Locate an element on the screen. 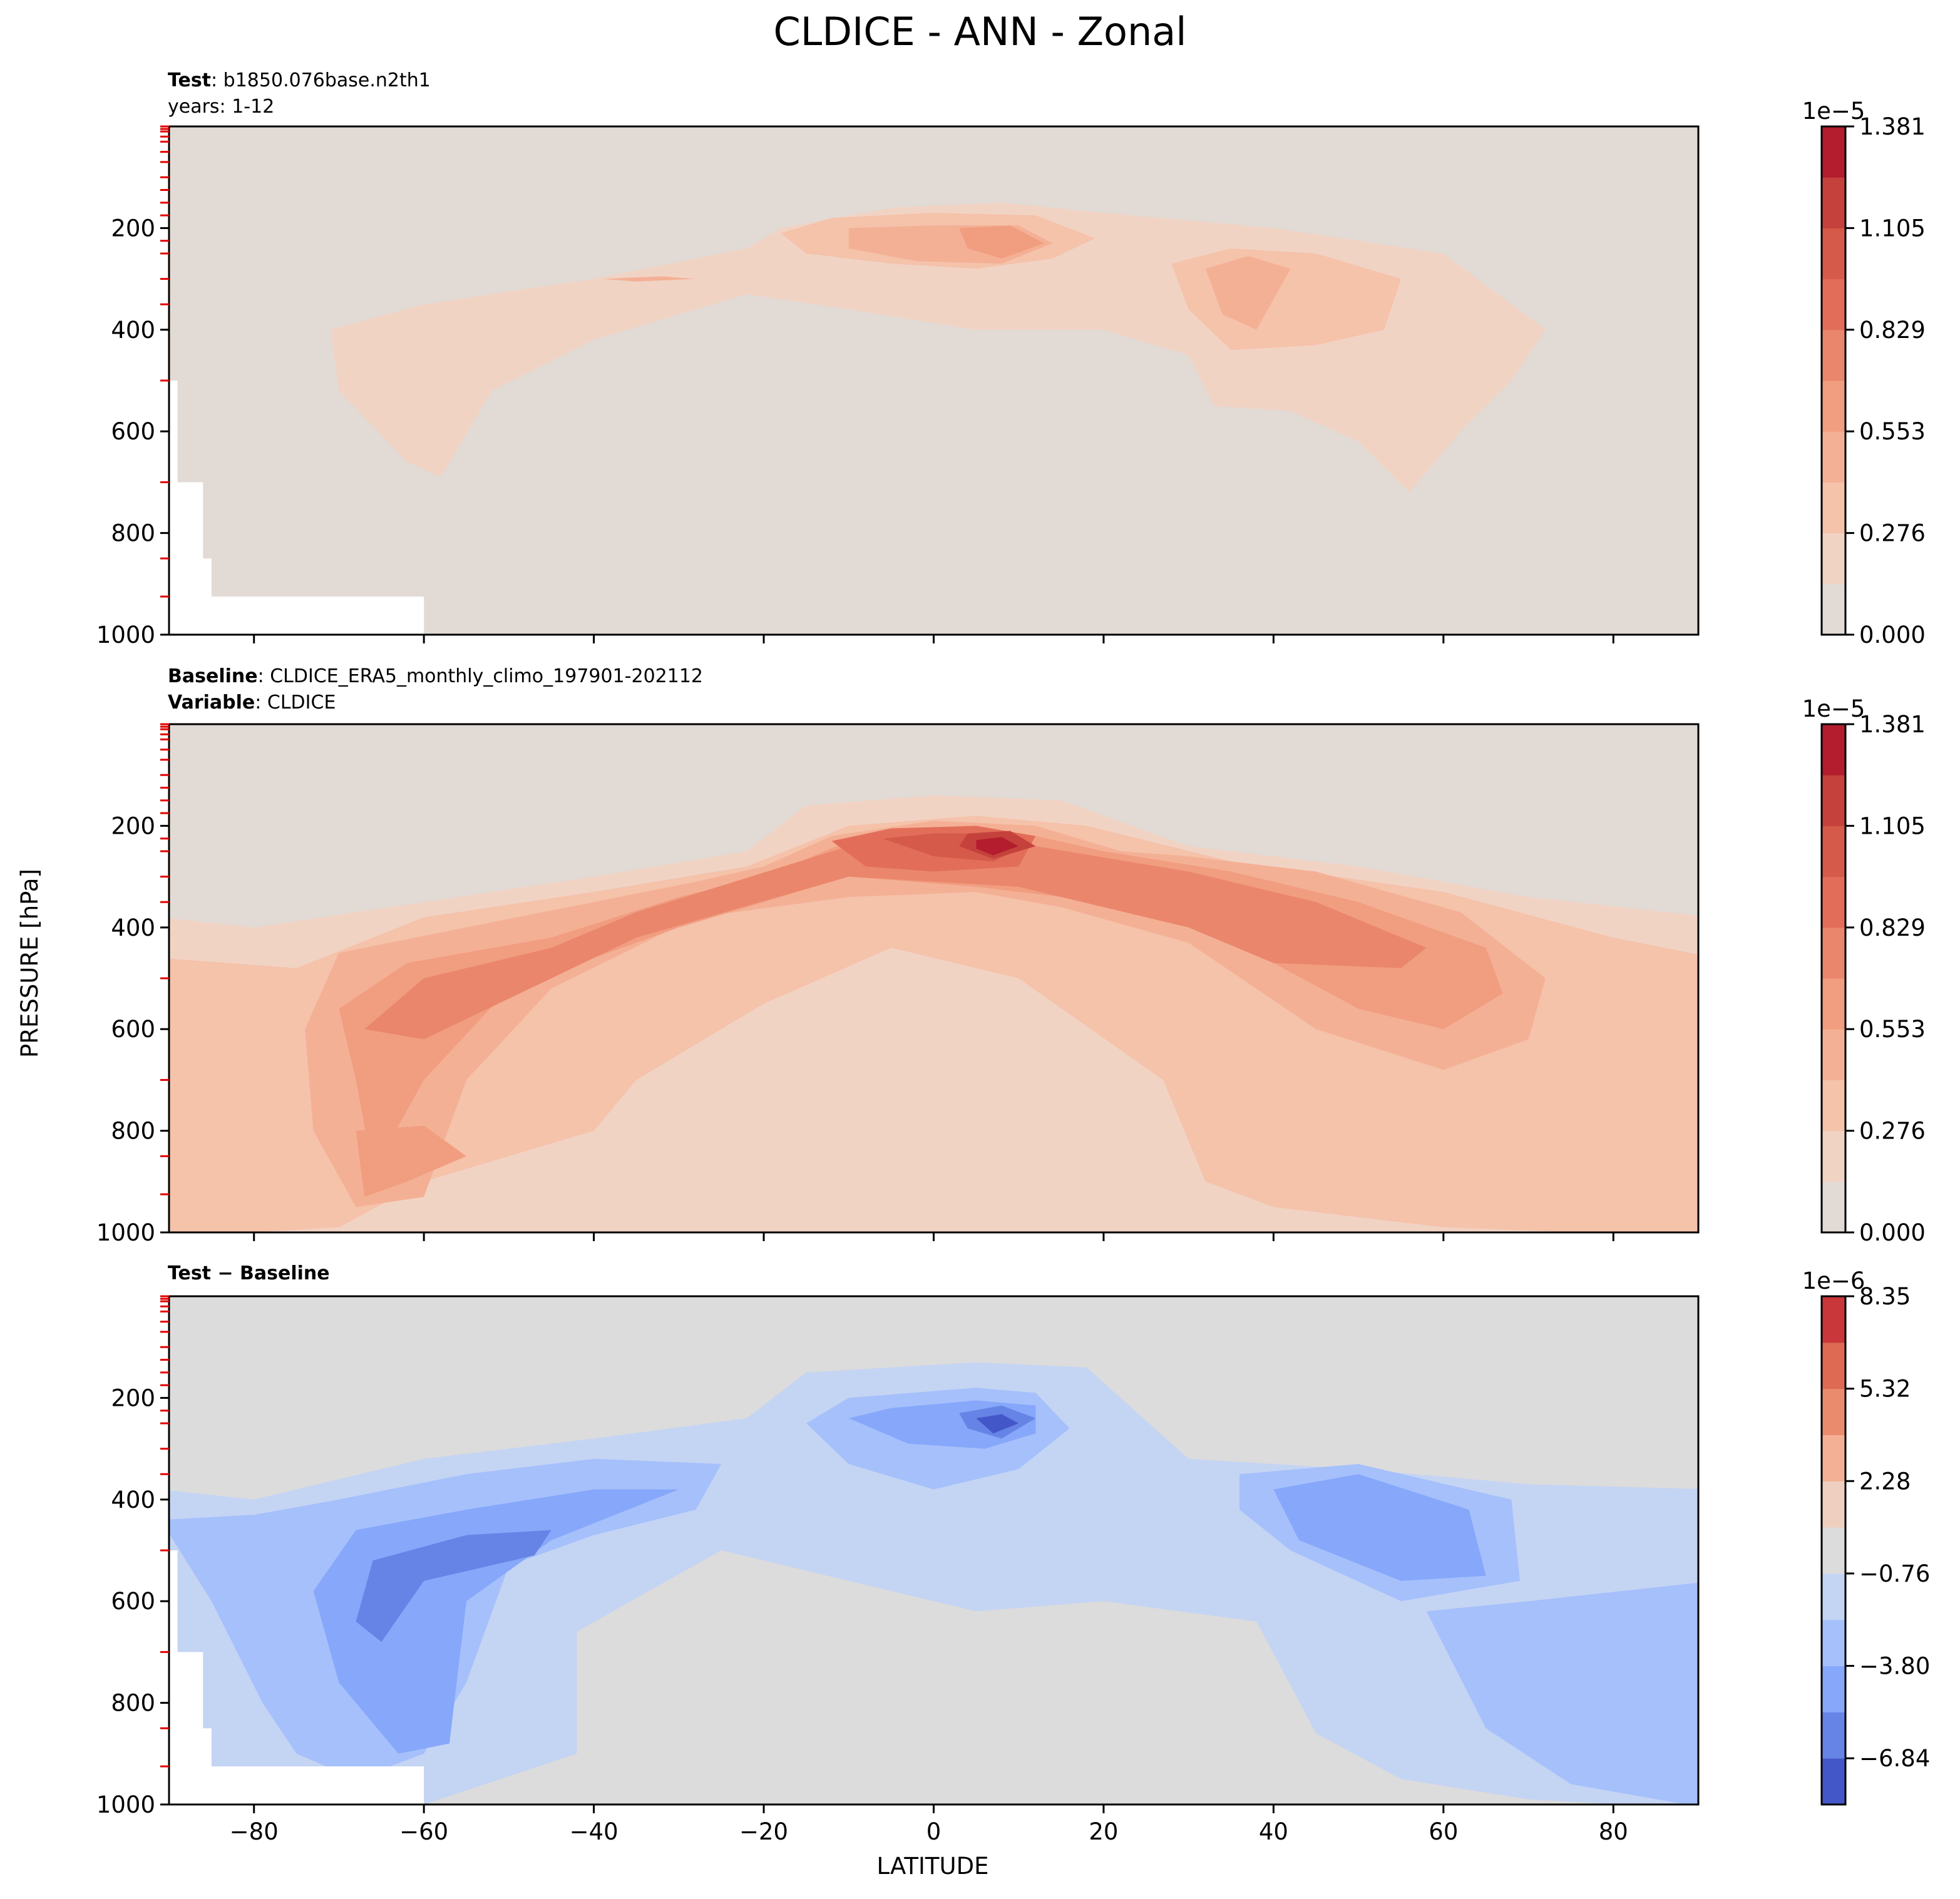 The image size is (1960, 1899). contour-level-3c is located at coordinates (1248, 293).